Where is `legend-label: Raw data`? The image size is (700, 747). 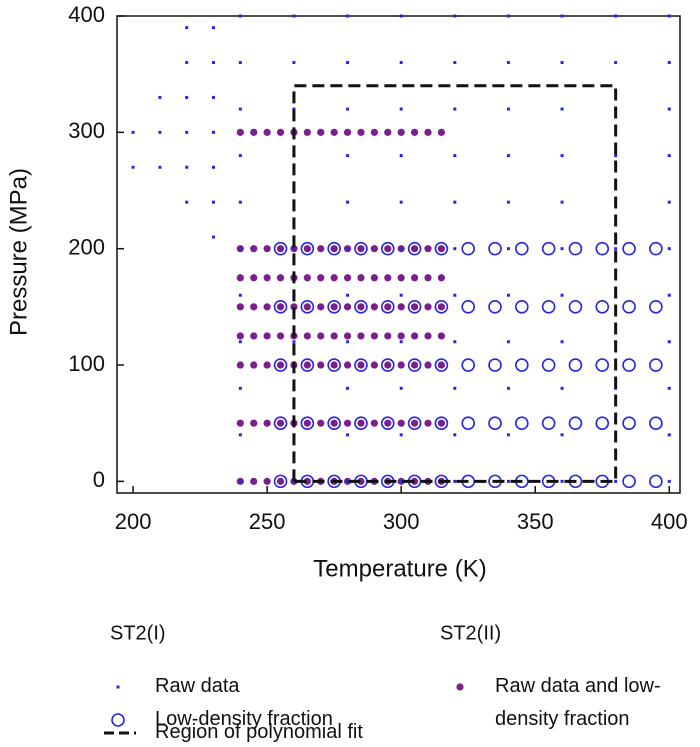
legend-label: Raw data is located at coordinates (197, 686).